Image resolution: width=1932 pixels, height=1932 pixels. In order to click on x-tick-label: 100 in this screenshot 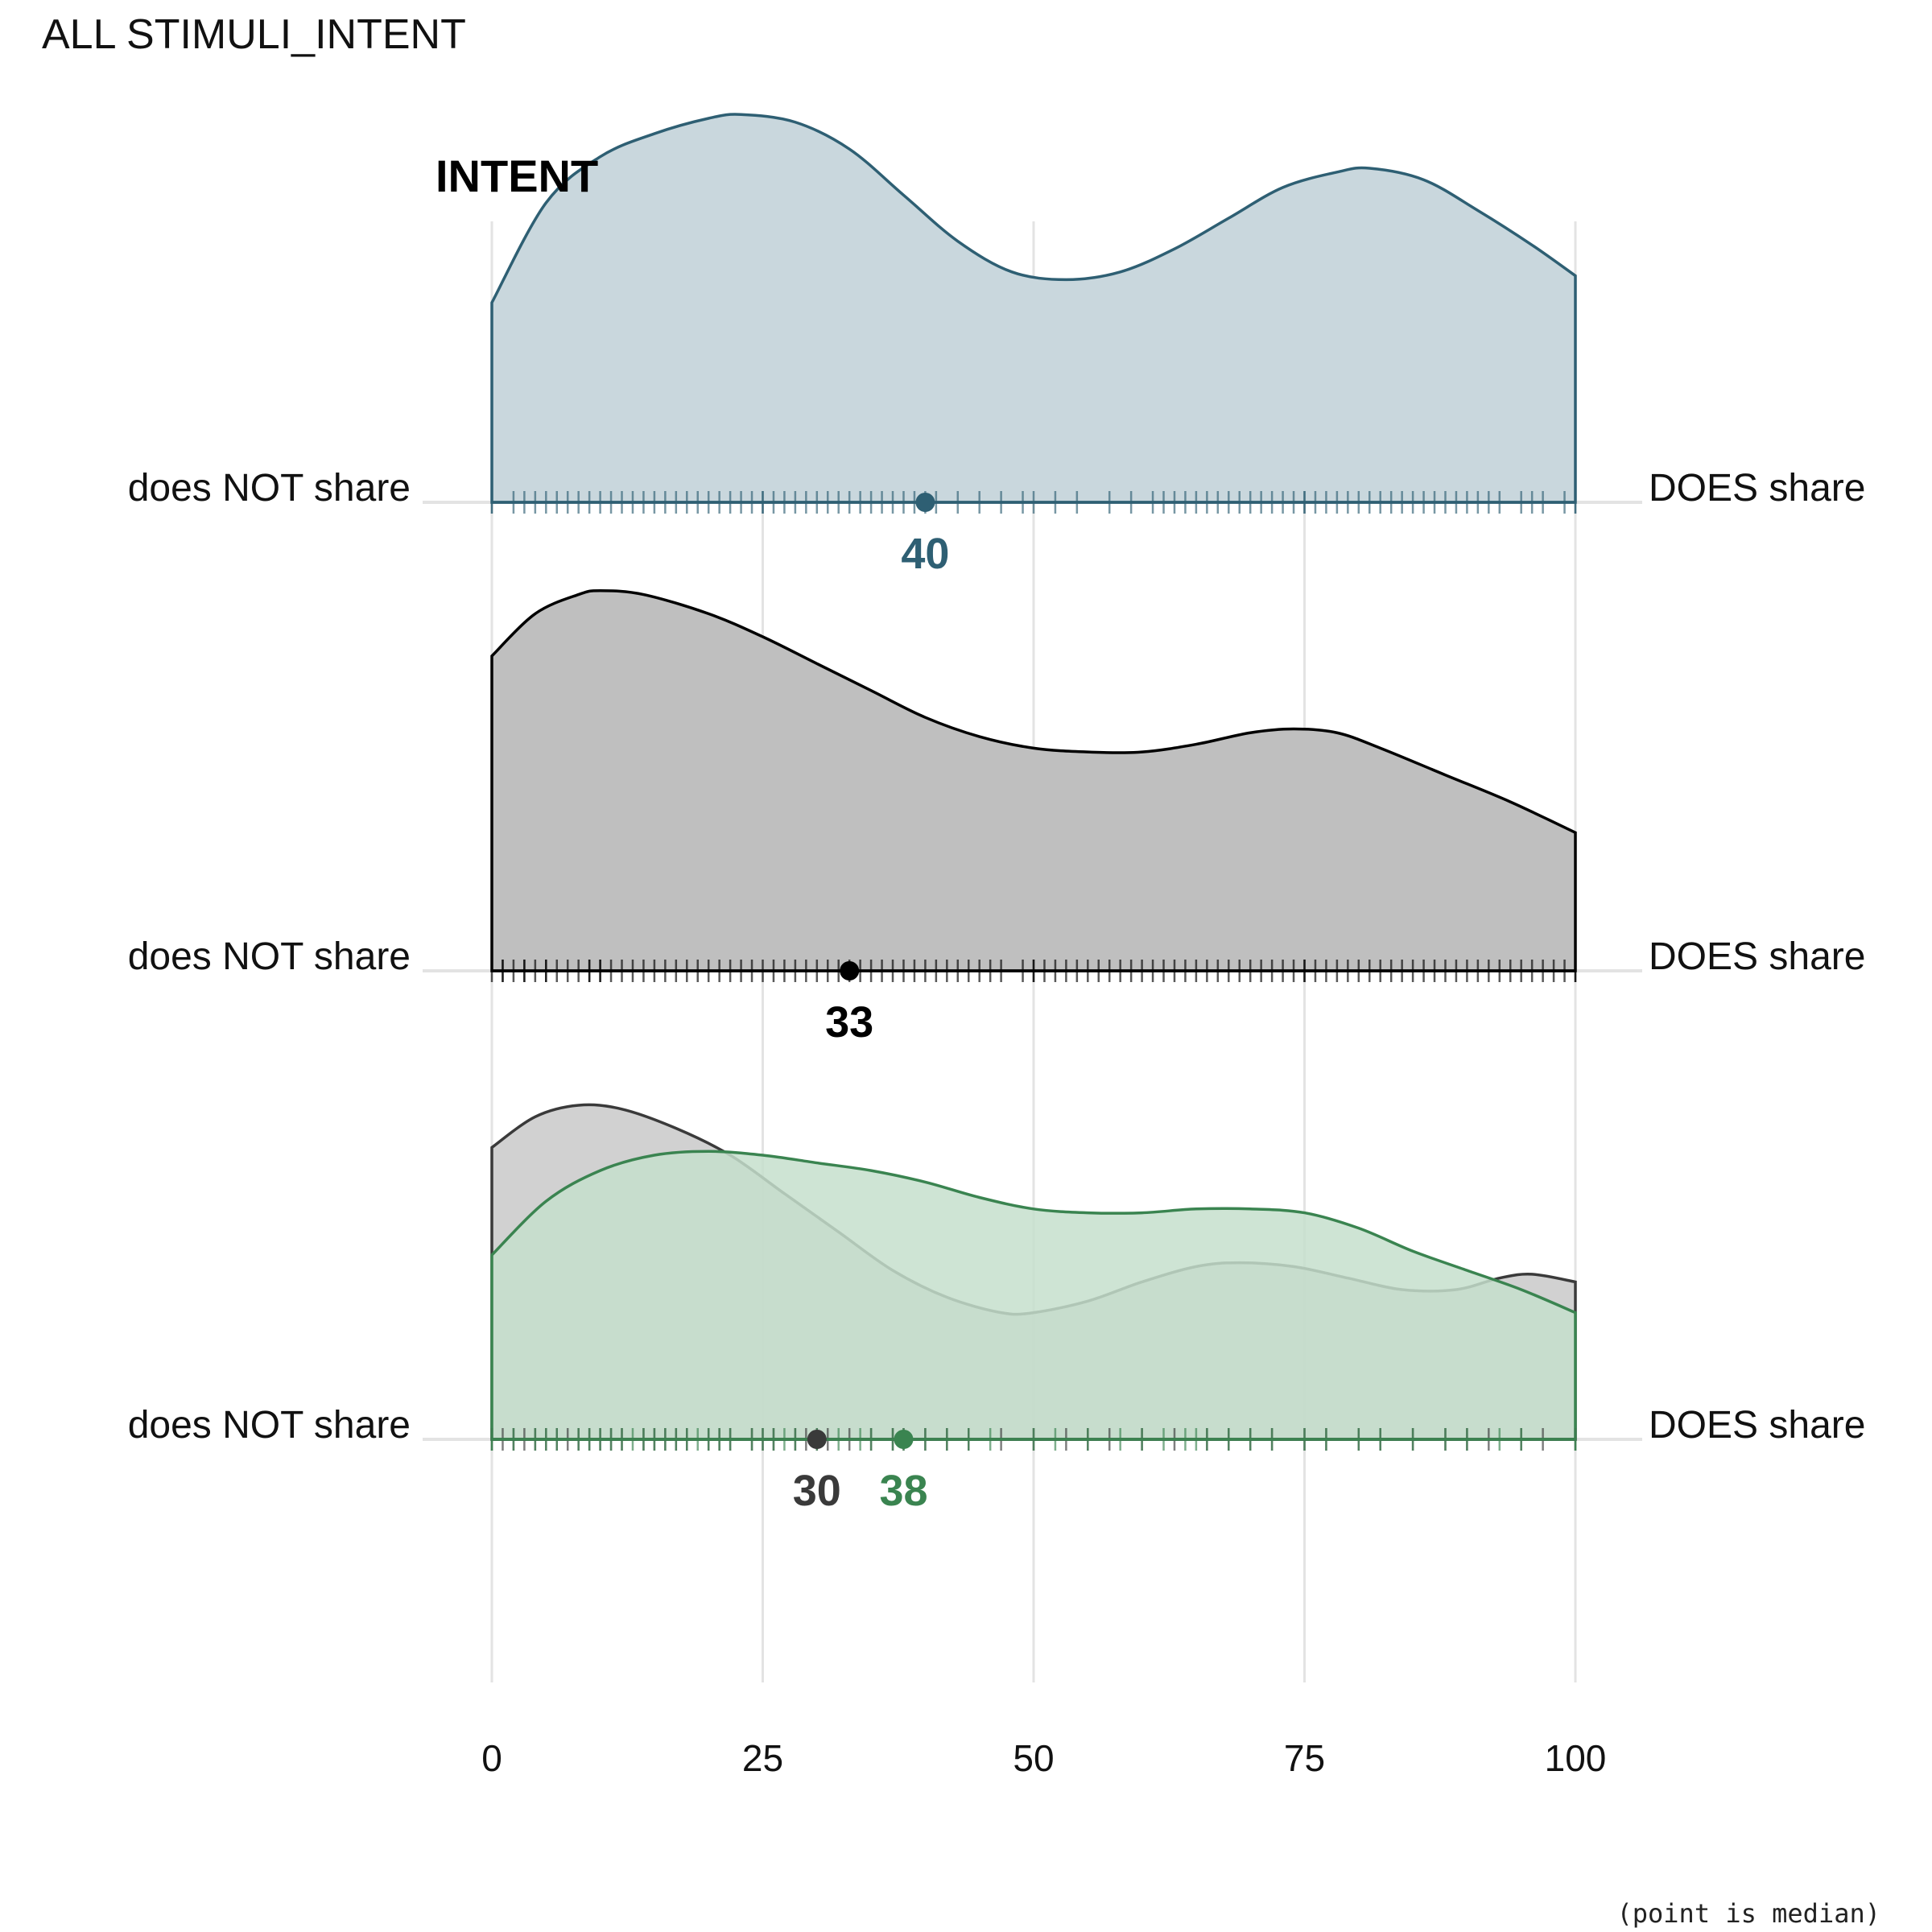, I will do `click(1576, 1758)`.